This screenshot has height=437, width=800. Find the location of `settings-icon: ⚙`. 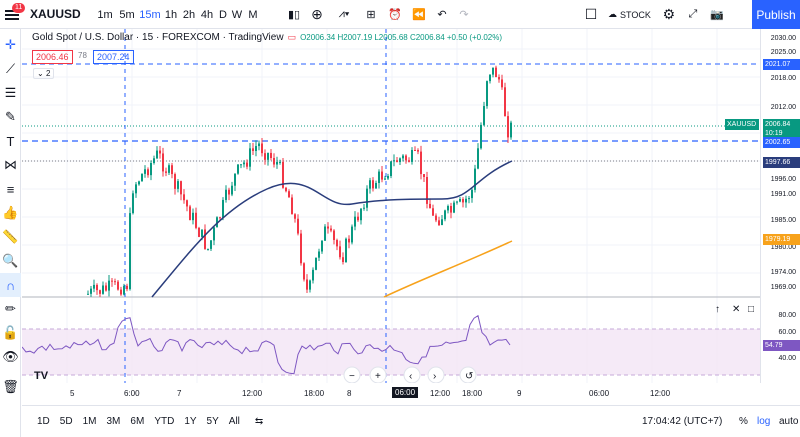

settings-icon: ⚙ is located at coordinates (669, 14).